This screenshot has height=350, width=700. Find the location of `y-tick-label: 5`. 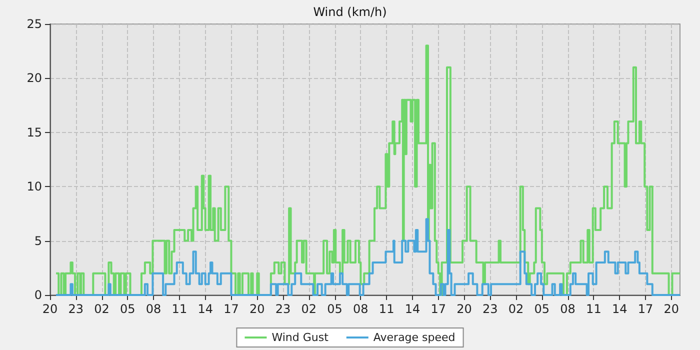

y-tick-label: 5 is located at coordinates (38, 241).